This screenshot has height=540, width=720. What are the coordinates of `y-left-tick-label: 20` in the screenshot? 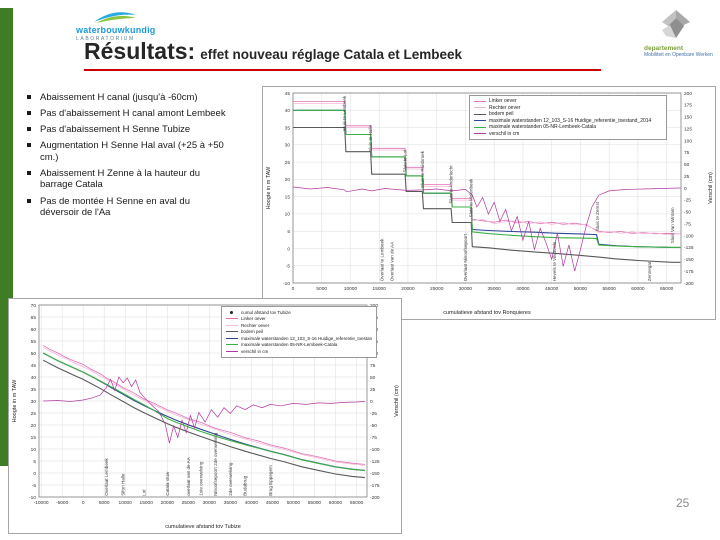 It's located at (34, 426).